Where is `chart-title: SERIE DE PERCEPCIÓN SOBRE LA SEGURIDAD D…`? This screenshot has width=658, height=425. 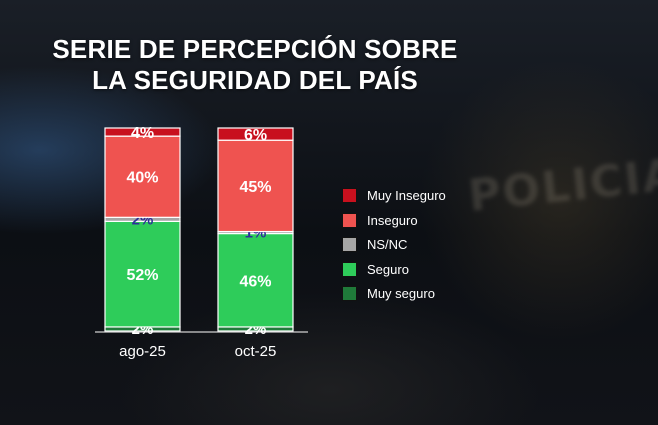 chart-title: SERIE DE PERCEPCIÓN SOBRE LA SEGURIDAD D… is located at coordinates (255, 65).